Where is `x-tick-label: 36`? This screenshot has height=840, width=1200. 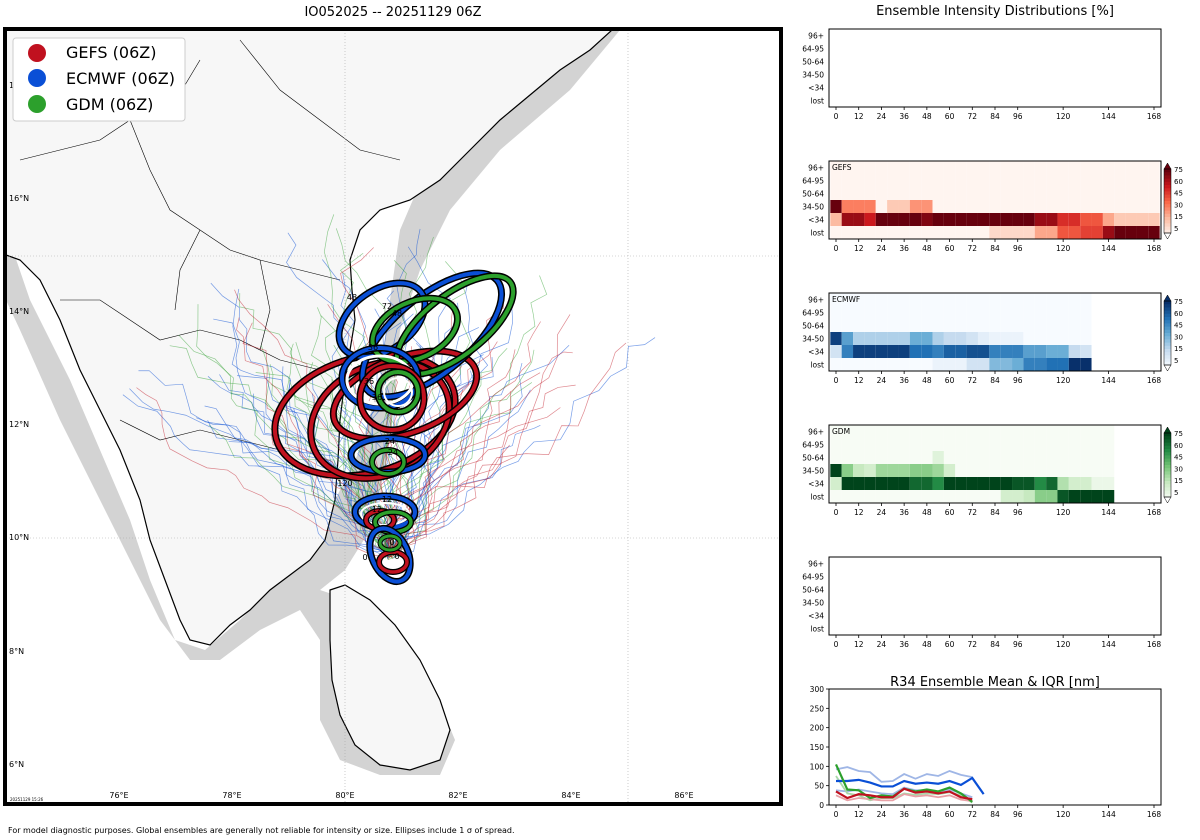
x-tick-label: 36 is located at coordinates (904, 248).